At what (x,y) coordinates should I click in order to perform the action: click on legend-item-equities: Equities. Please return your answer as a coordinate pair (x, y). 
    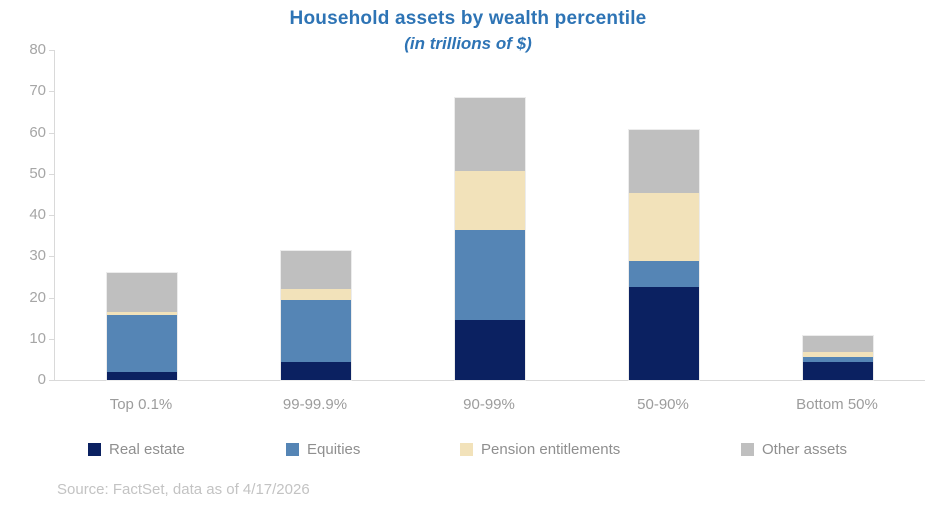
    Looking at the image, I should click on (323, 449).